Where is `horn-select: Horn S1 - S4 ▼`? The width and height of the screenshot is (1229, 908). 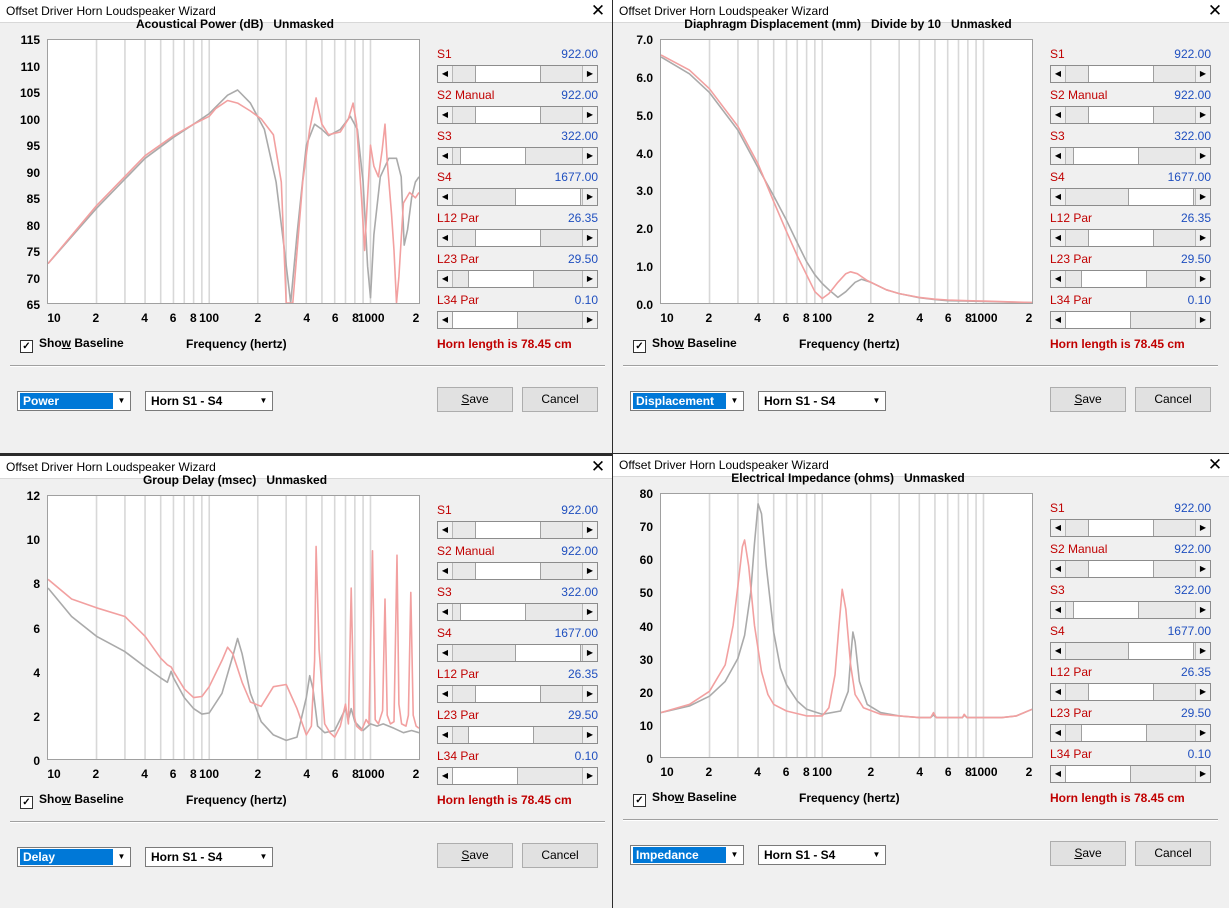 horn-select: Horn S1 - S4 ▼ is located at coordinates (822, 401).